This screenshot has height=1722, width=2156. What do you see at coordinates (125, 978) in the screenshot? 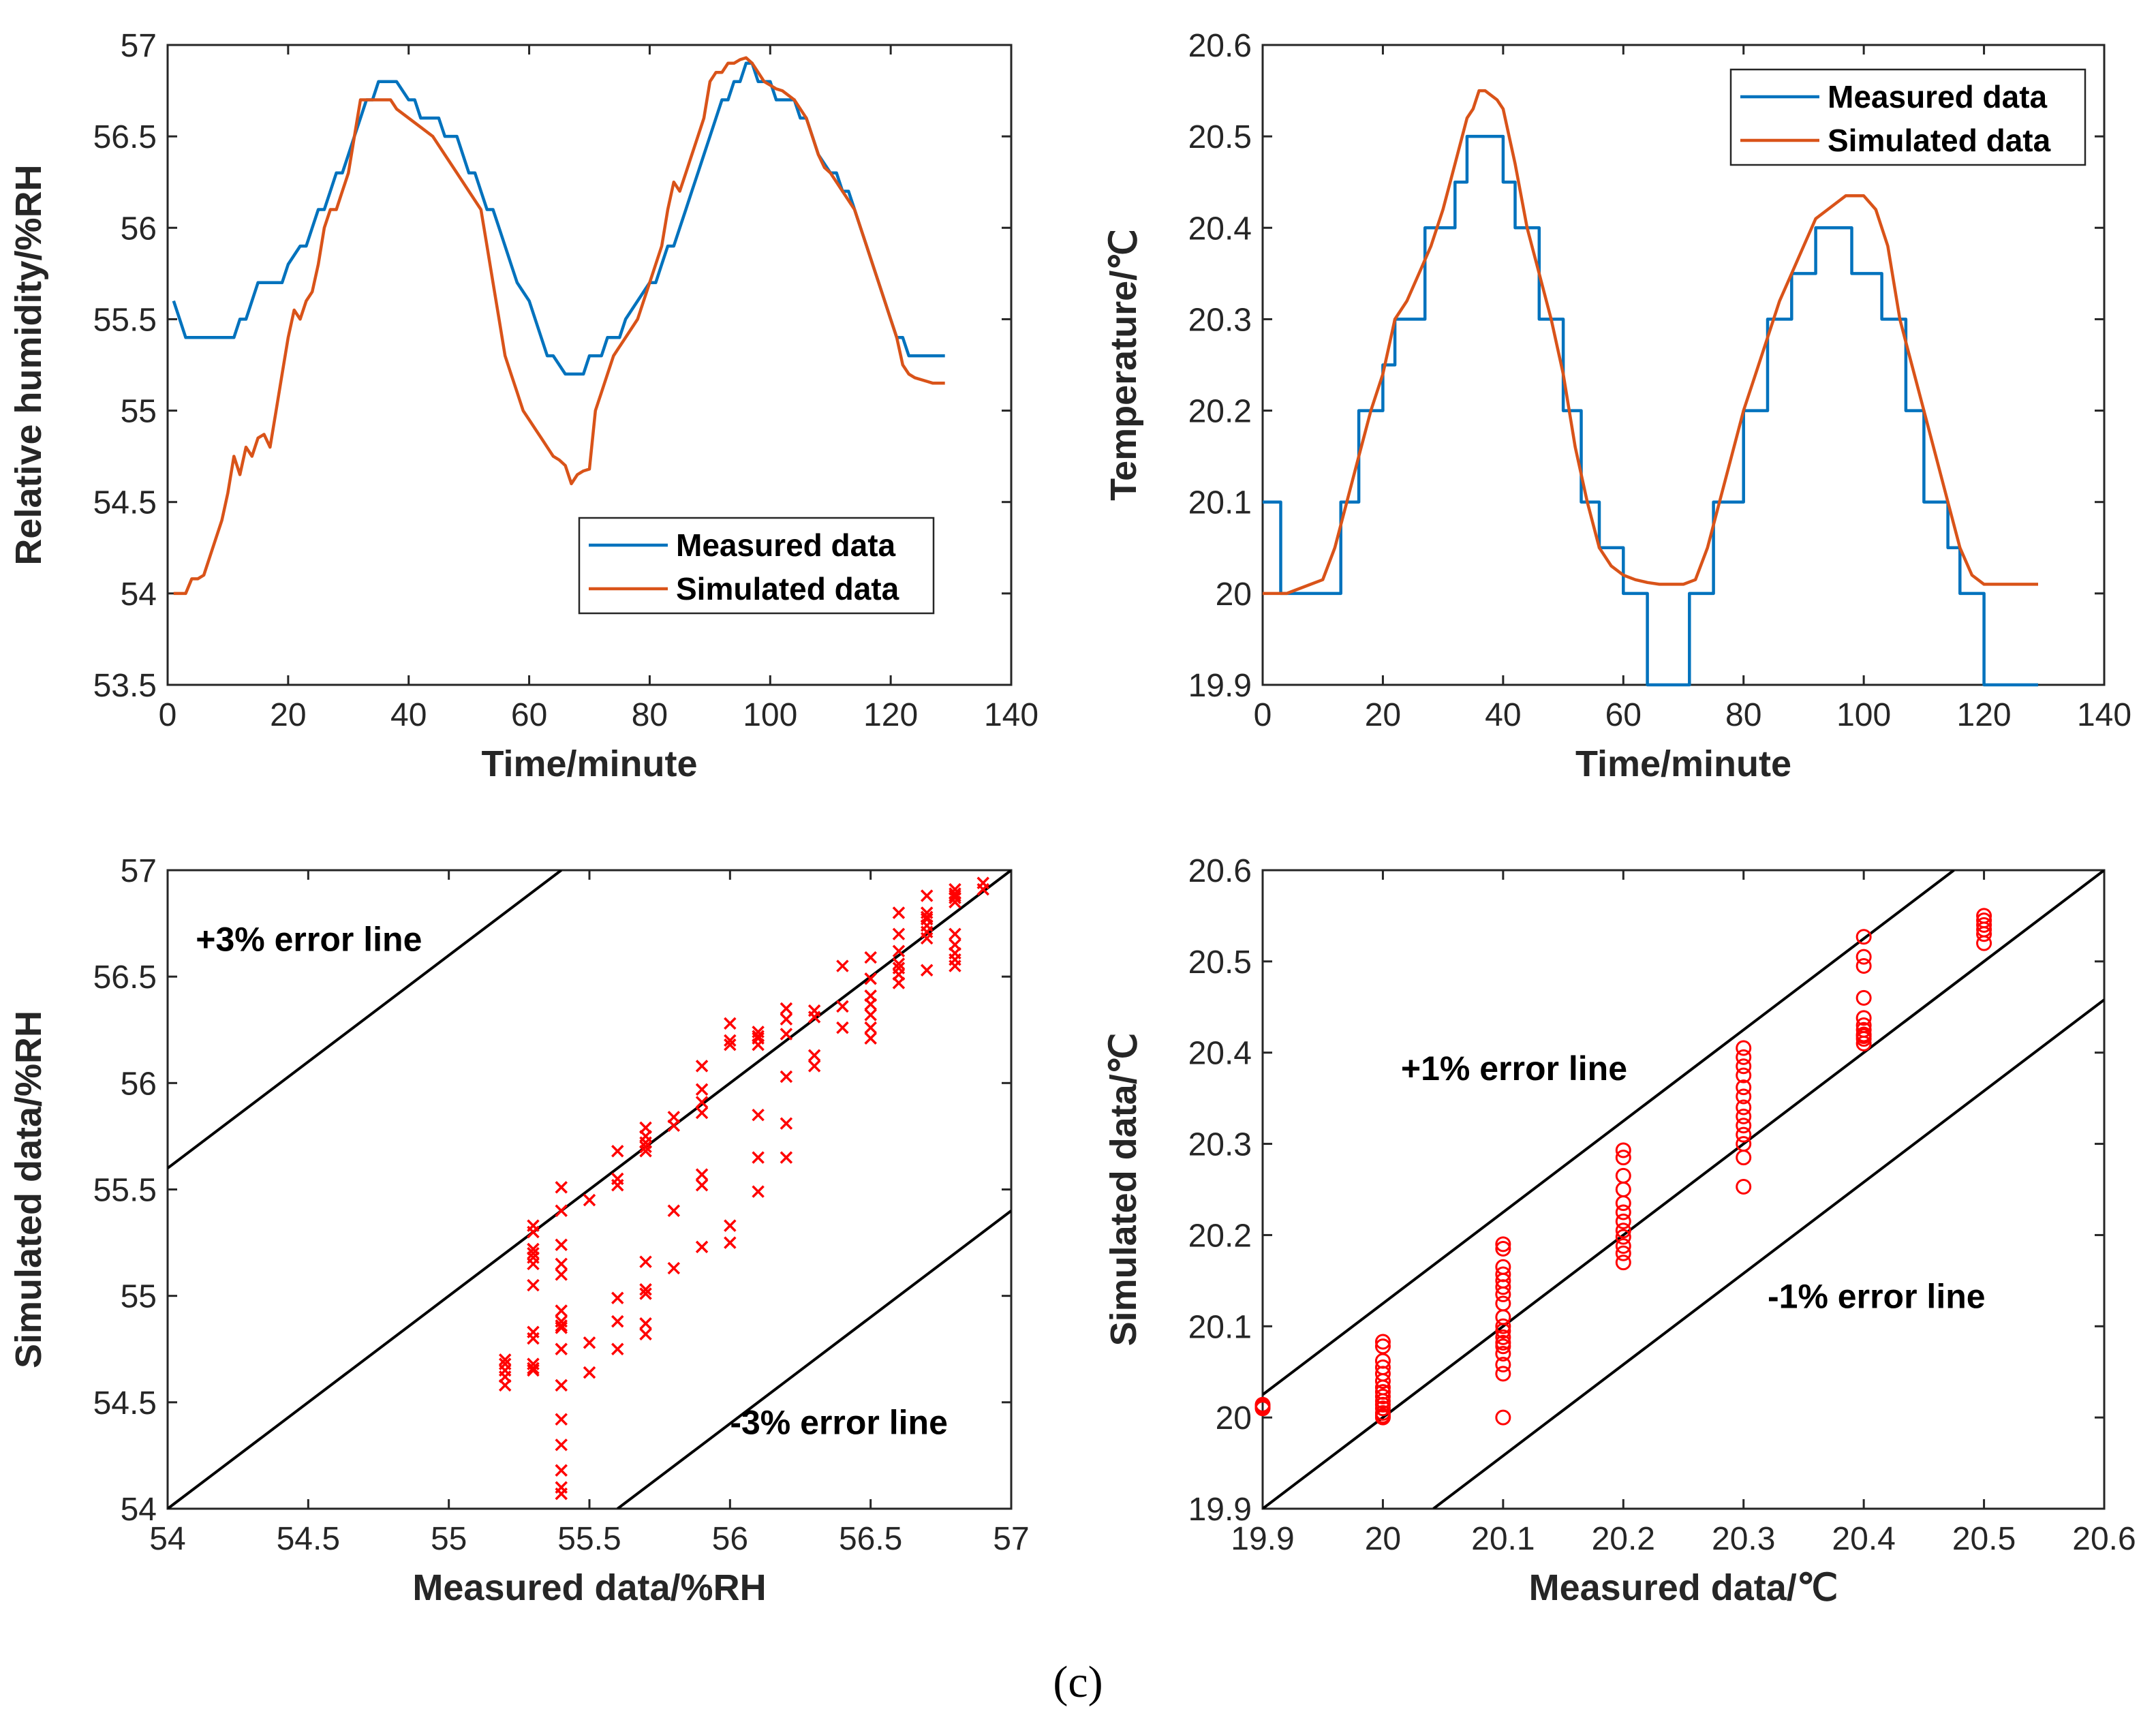
I see `c2-ytick-label: 56.5` at bounding box center [125, 978].